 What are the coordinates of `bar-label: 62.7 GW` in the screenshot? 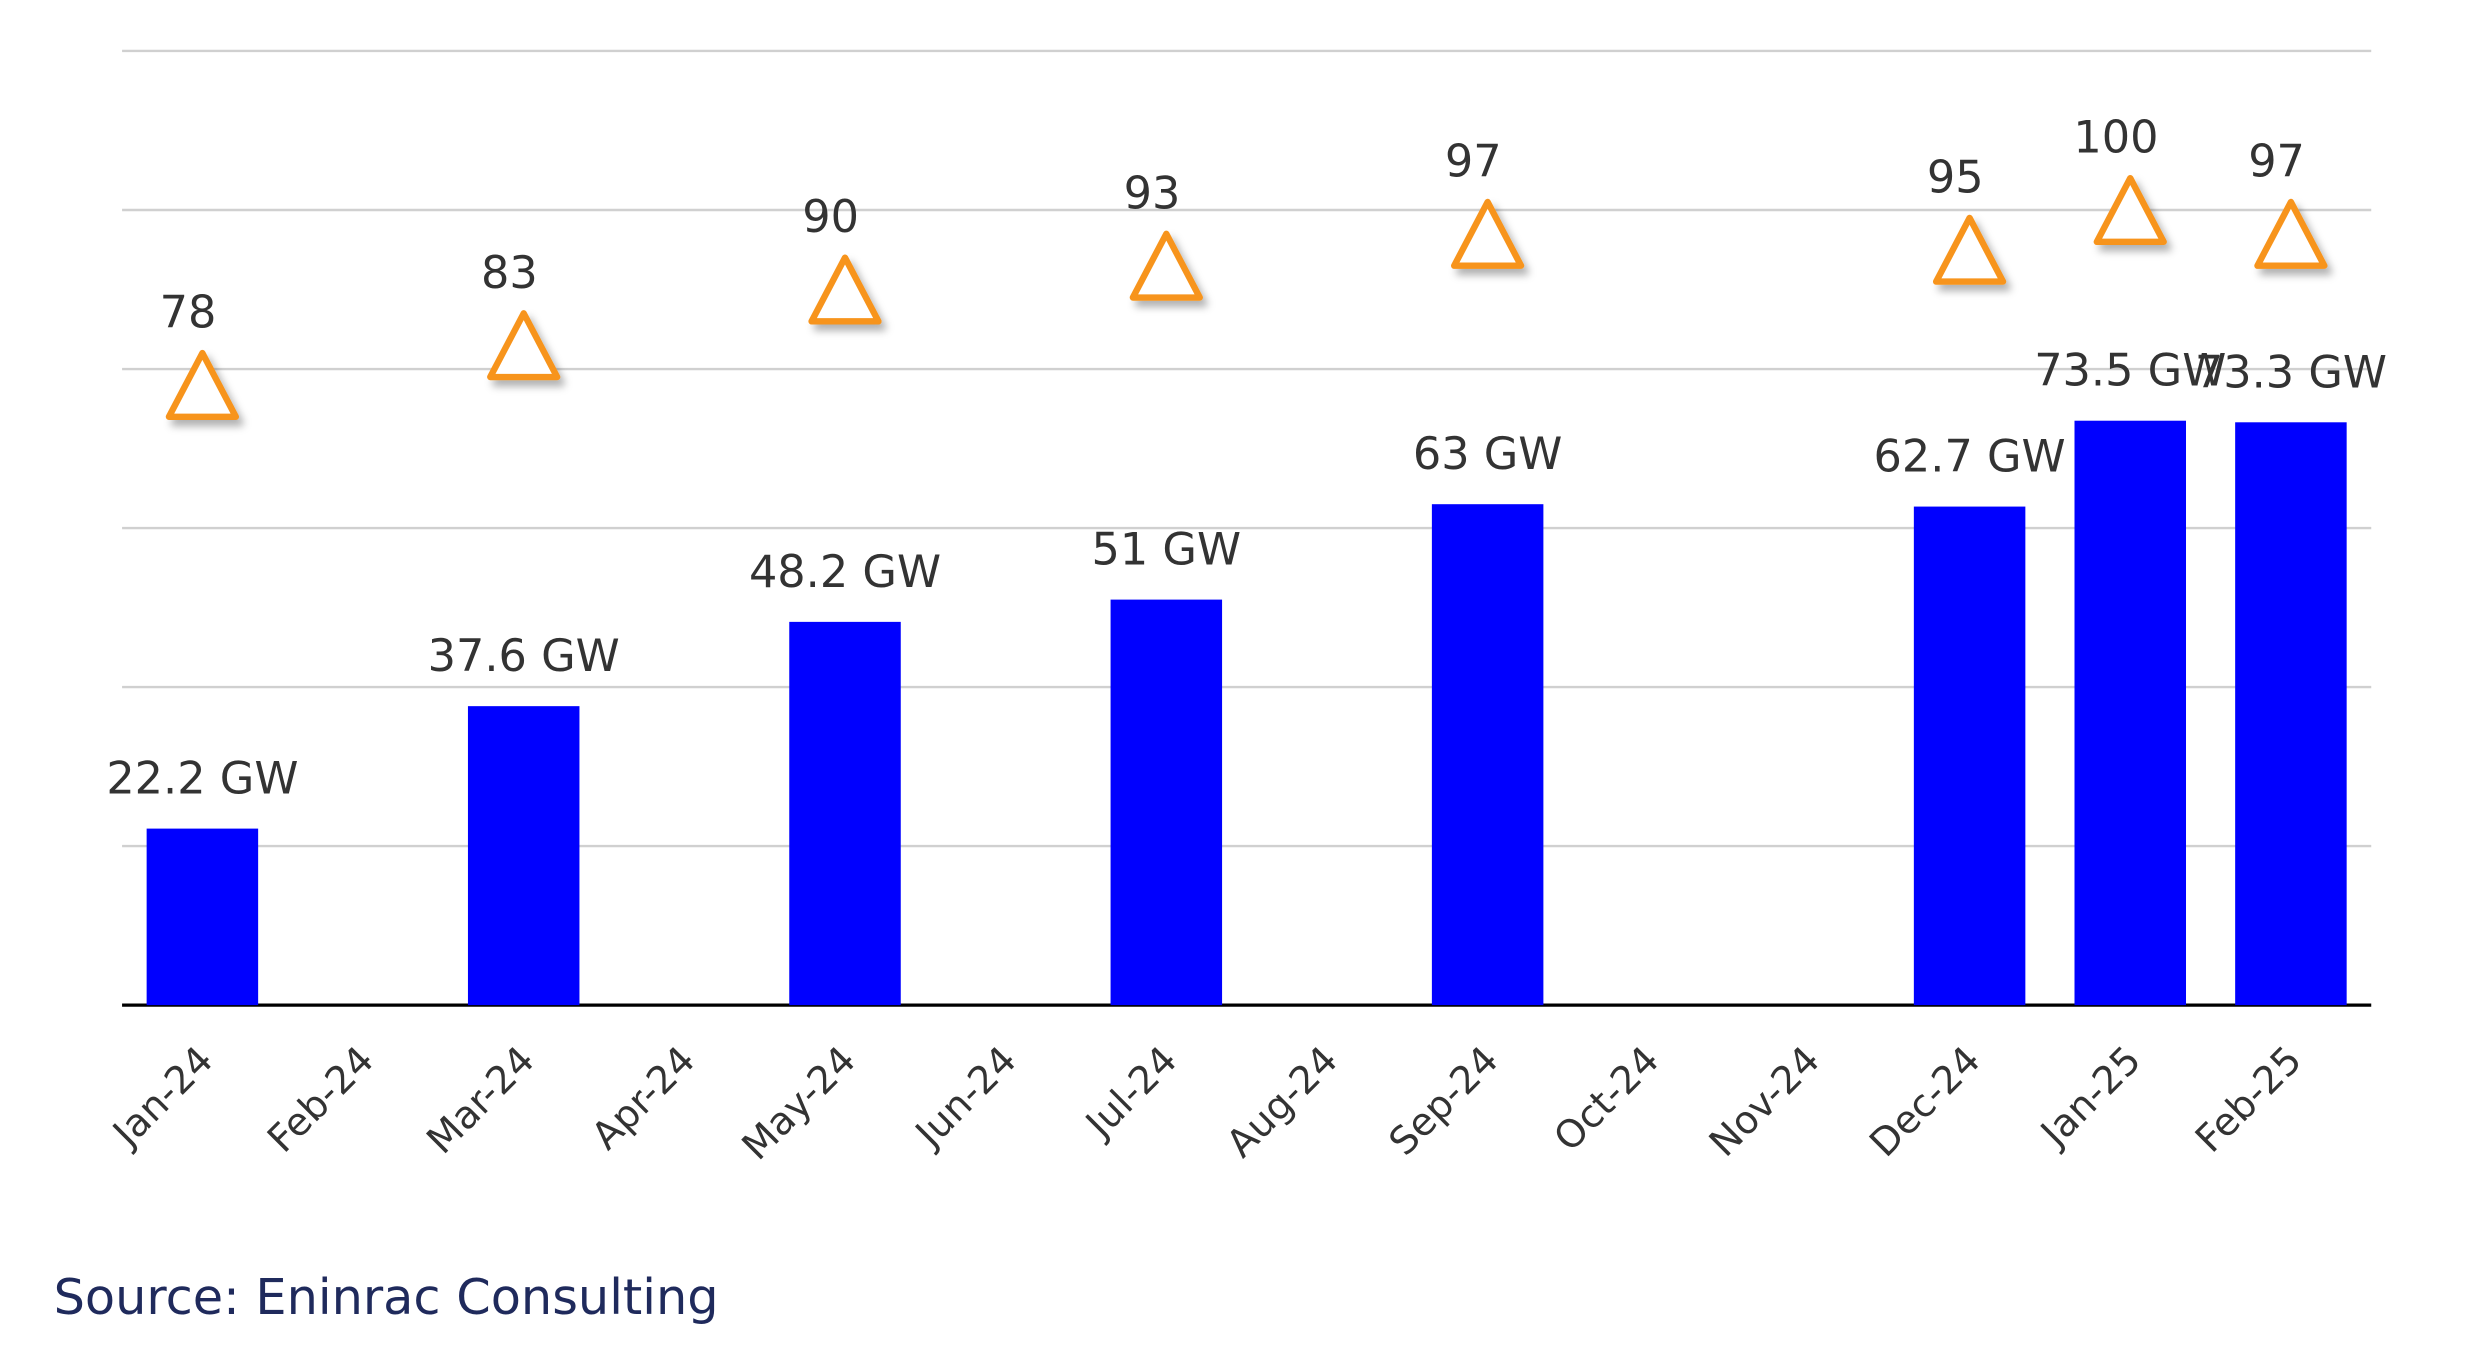 It's located at (1970, 457).